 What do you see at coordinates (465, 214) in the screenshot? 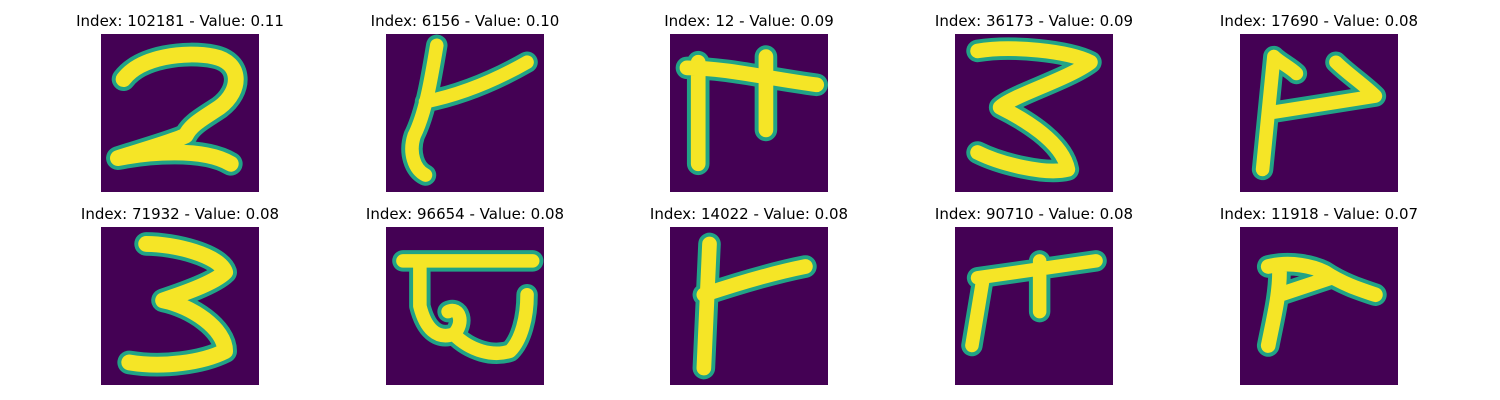
I see `panel-title: Index: 96654 - Value: 0.08` at bounding box center [465, 214].